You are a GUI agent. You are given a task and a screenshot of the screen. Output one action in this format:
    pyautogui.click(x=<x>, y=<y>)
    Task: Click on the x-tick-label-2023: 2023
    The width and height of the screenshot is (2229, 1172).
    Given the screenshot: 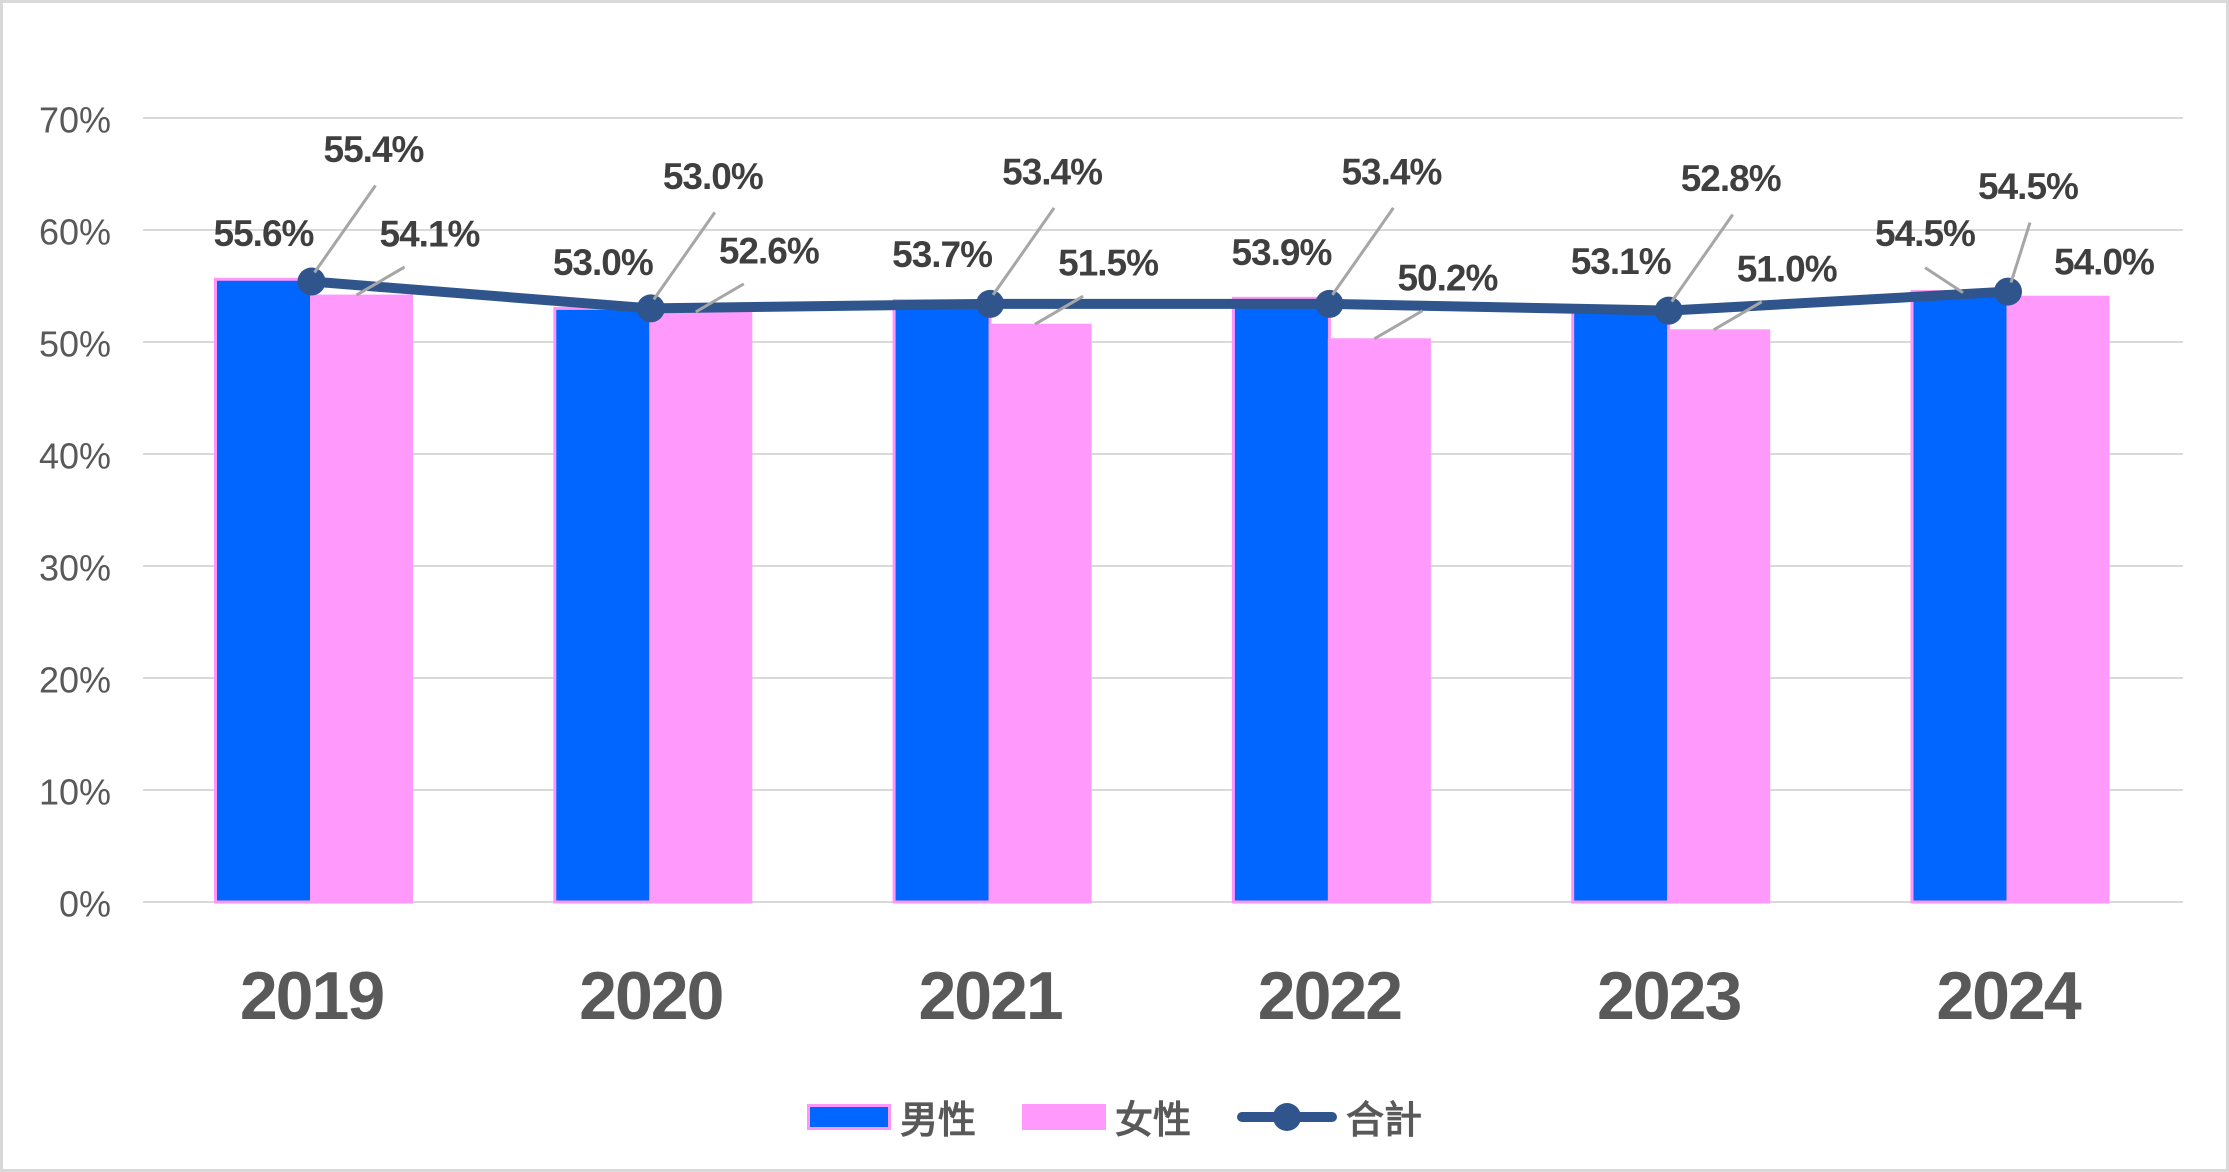 What is the action you would take?
    pyautogui.click(x=1668, y=996)
    